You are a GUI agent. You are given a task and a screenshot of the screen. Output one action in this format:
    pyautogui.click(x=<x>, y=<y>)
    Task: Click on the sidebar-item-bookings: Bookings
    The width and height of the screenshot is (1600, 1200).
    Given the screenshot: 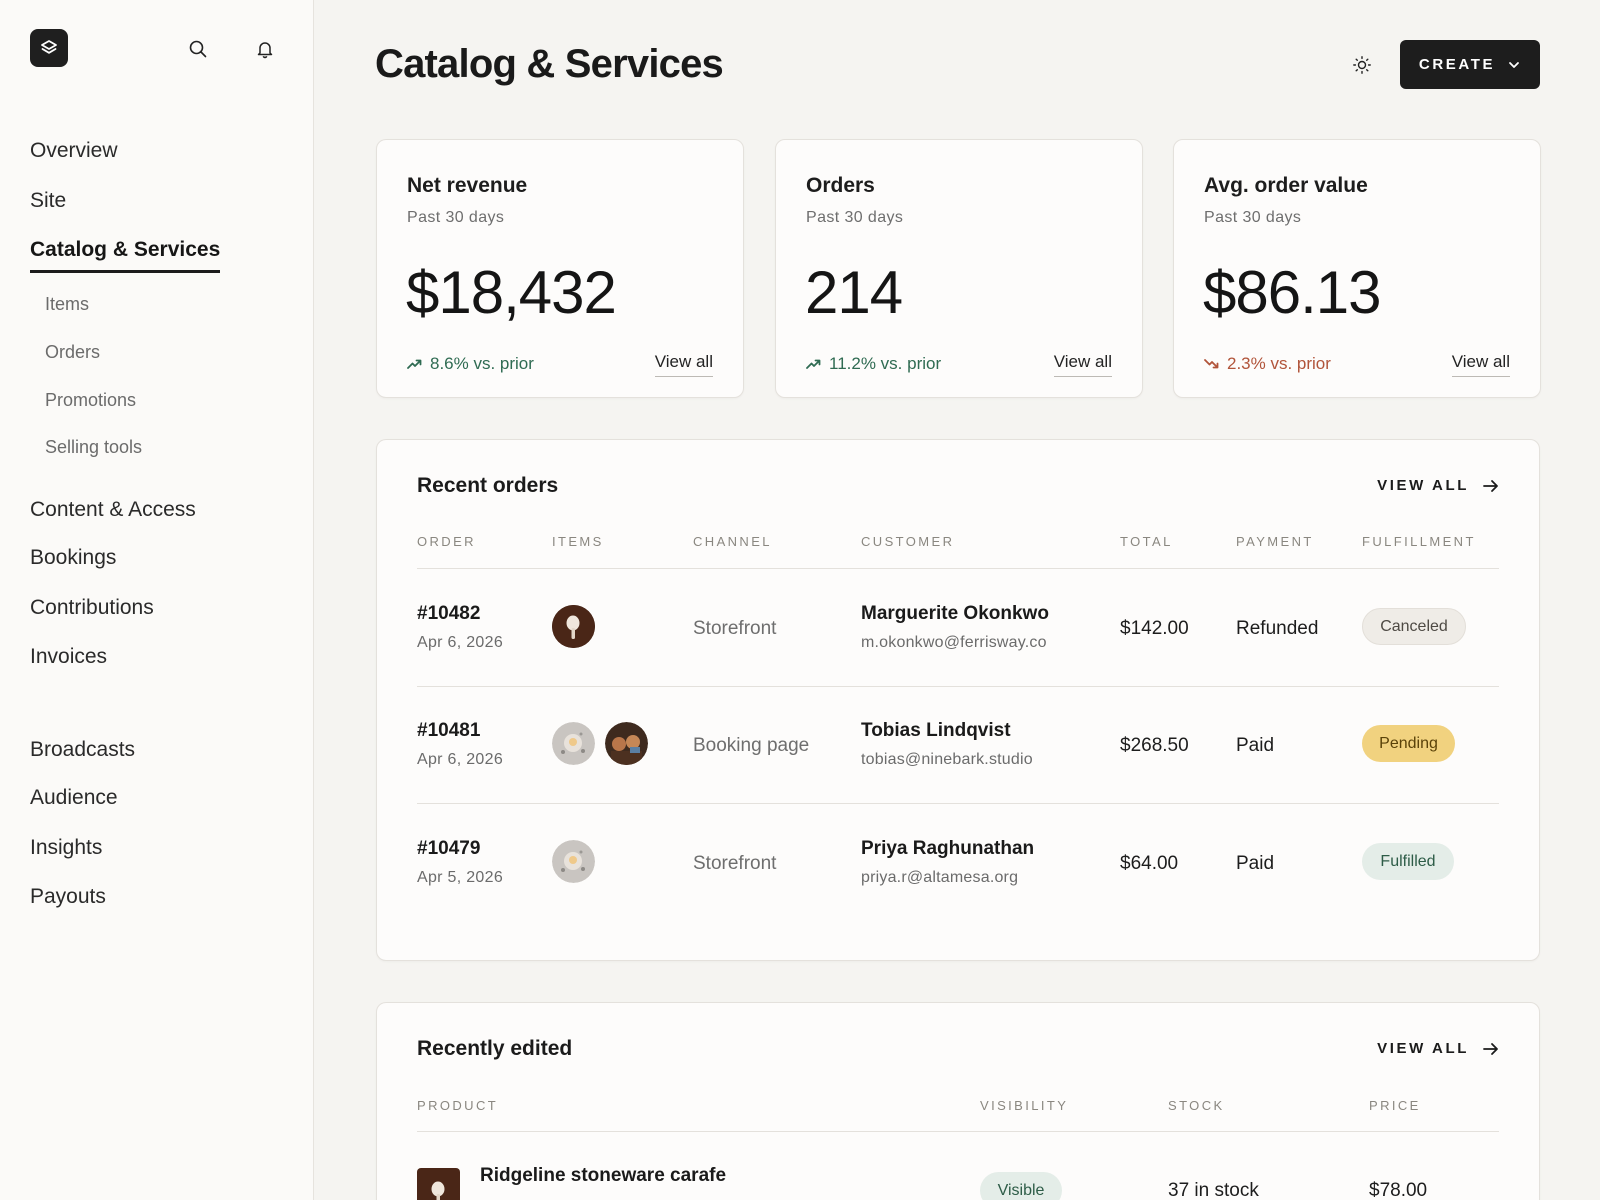 What is the action you would take?
    pyautogui.click(x=73, y=557)
    